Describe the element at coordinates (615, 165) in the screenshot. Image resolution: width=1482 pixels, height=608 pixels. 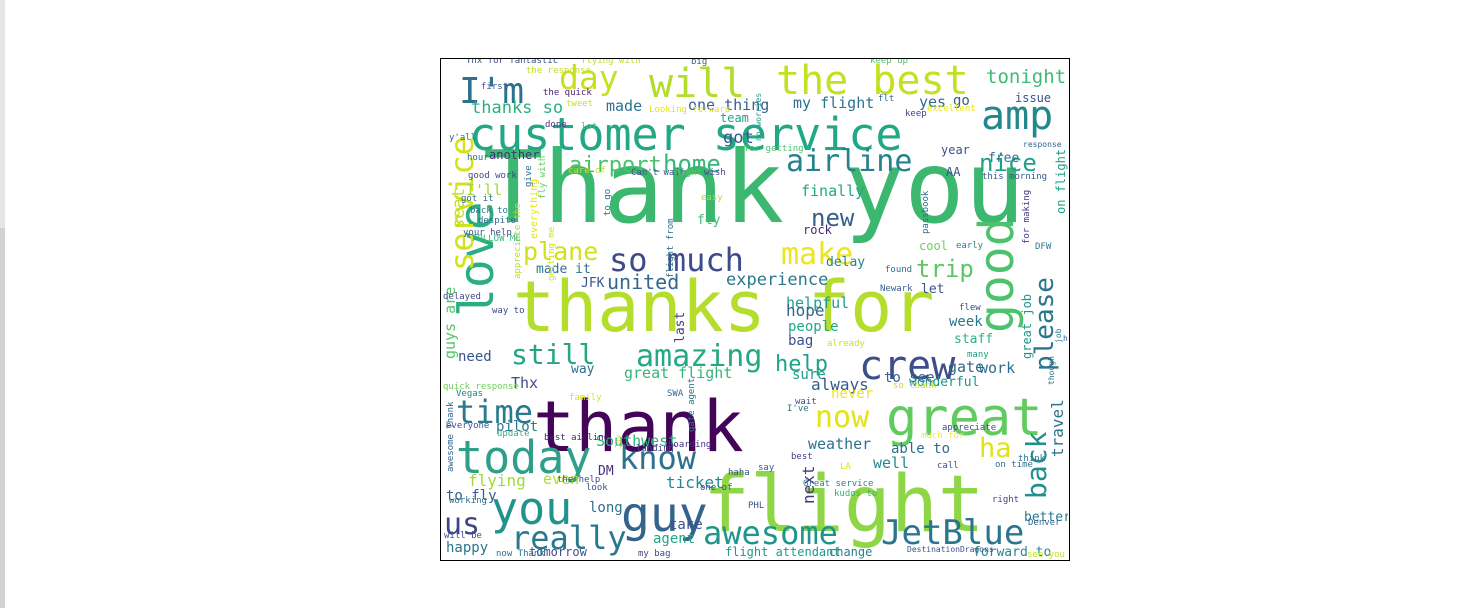
I see `word-cloud-word: airport` at that location.